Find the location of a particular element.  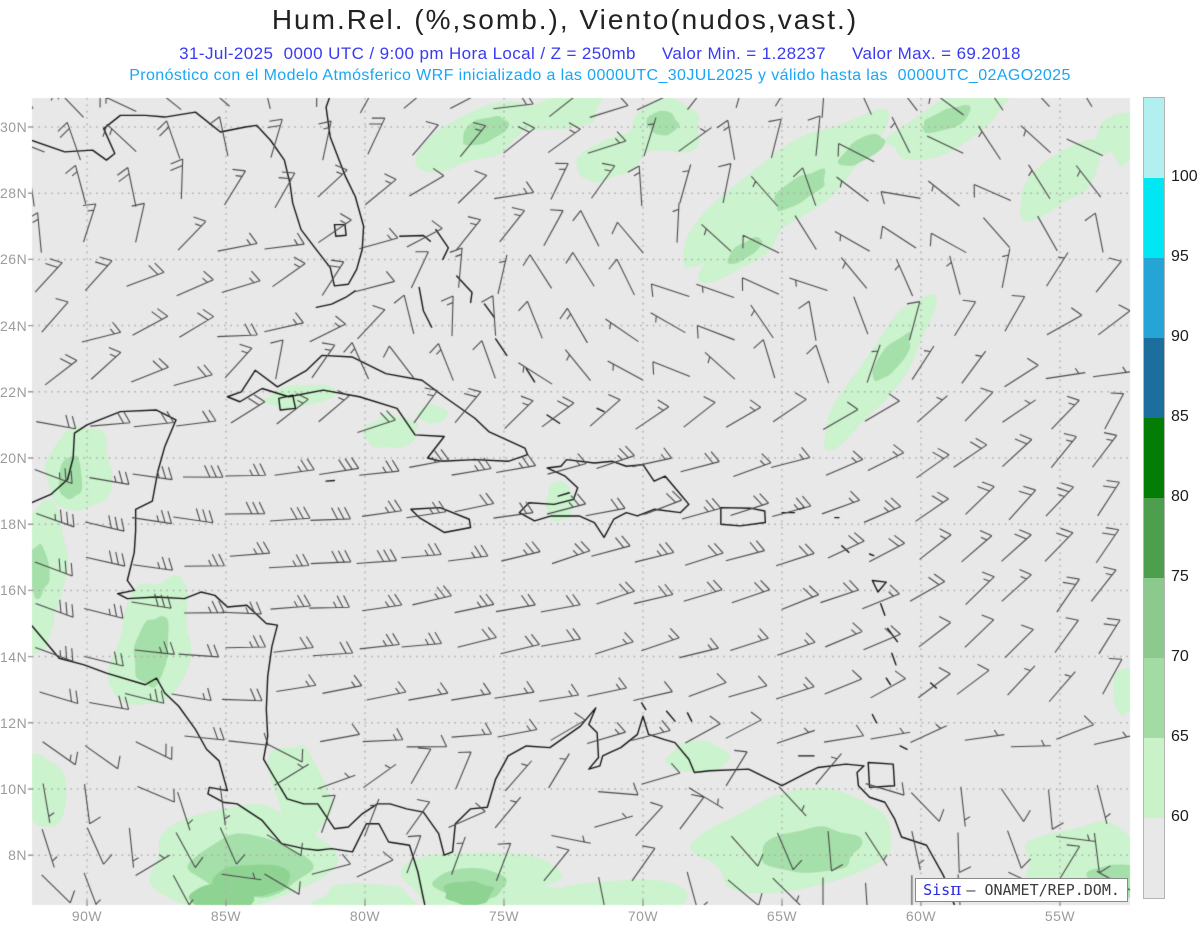

colorbar-tick-label: 80 is located at coordinates (1180, 496).